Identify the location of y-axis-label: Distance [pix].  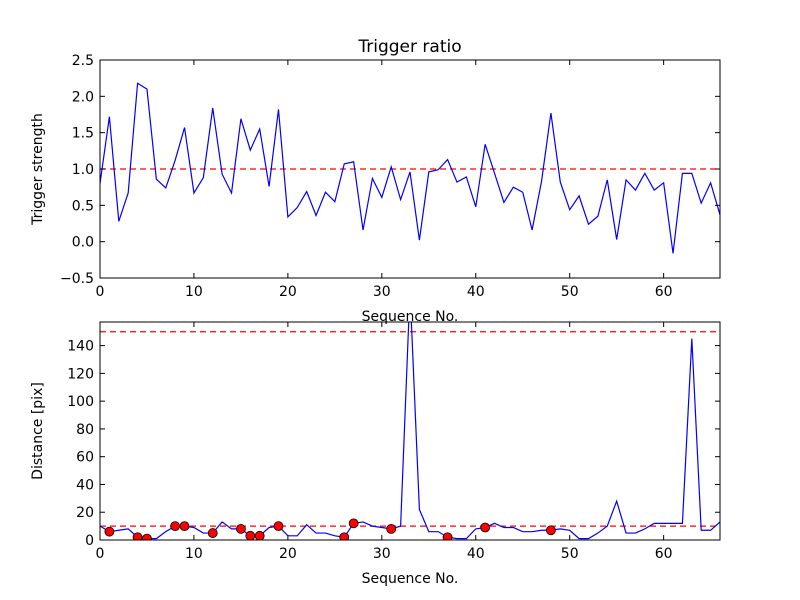
(38, 431).